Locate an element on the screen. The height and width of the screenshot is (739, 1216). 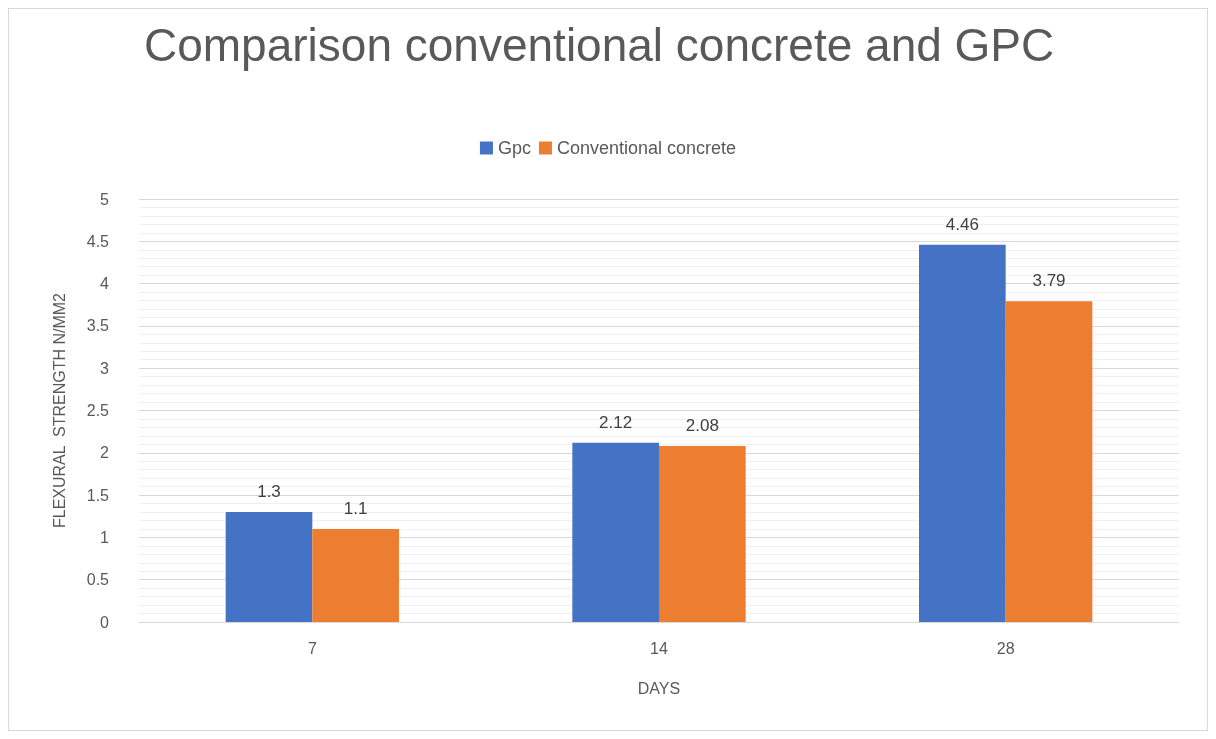
y-tick-label: 0.5 is located at coordinates (98, 580).